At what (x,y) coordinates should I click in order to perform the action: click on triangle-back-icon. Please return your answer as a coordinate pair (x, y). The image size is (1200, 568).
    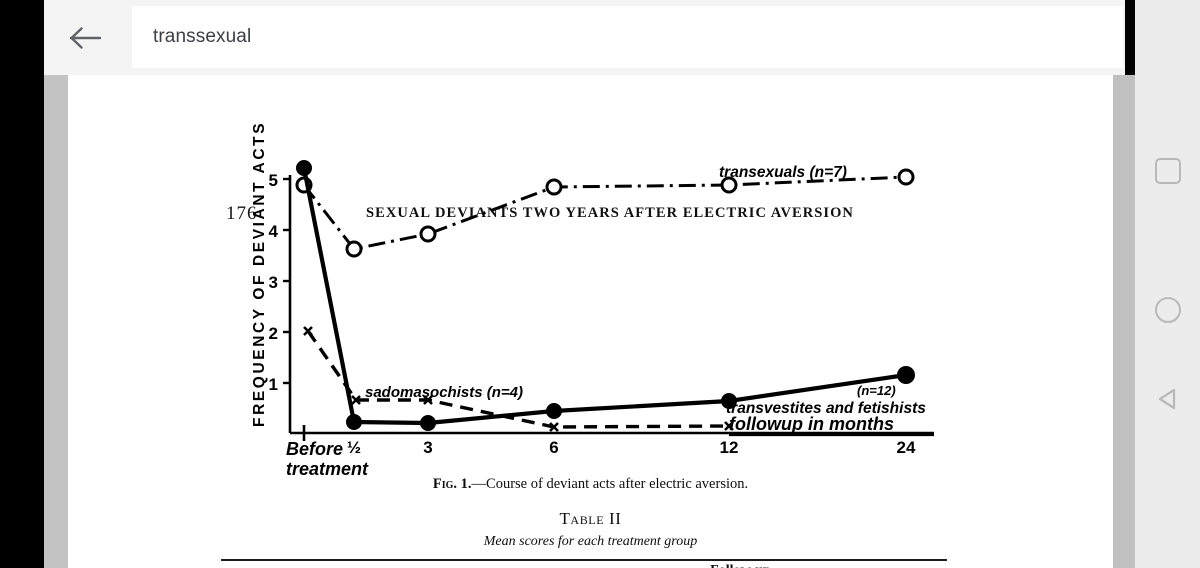
    Looking at the image, I should click on (1168, 399).